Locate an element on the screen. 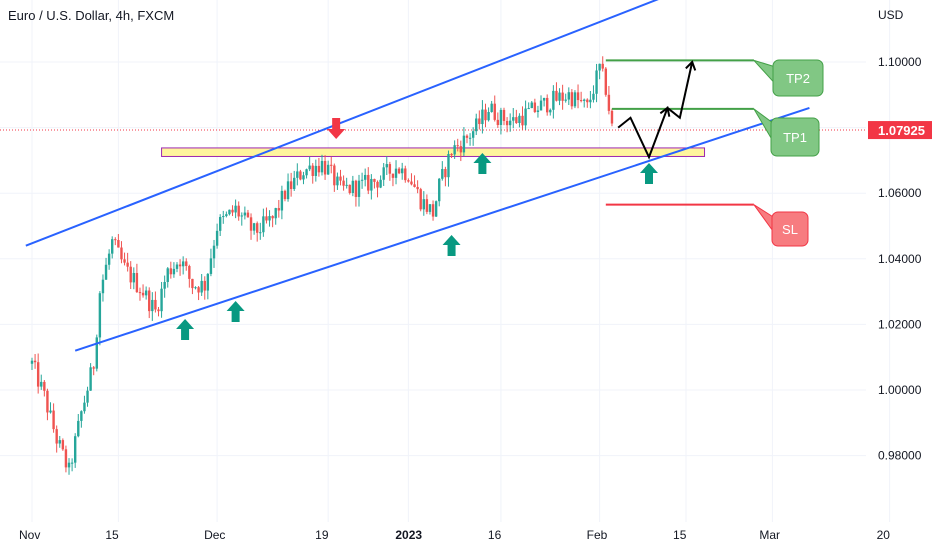 This screenshot has width=932, height=550. time-tick-label: 16 is located at coordinates (495, 535).